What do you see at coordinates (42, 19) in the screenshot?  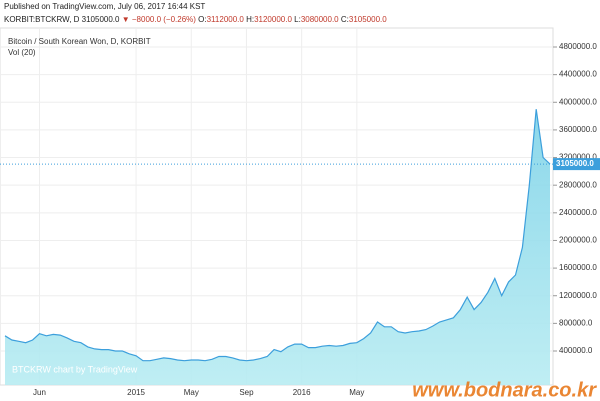 I see `symbol: KORBIT:BTCKRW, D` at bounding box center [42, 19].